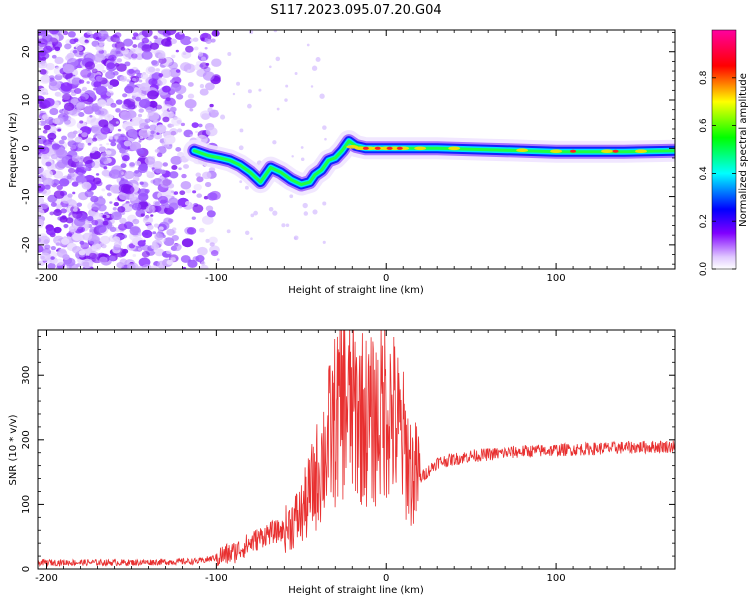 The width and height of the screenshot is (750, 600). Describe the element at coordinates (556, 578) in the screenshot. I see `x-tick-label: 100` at that location.